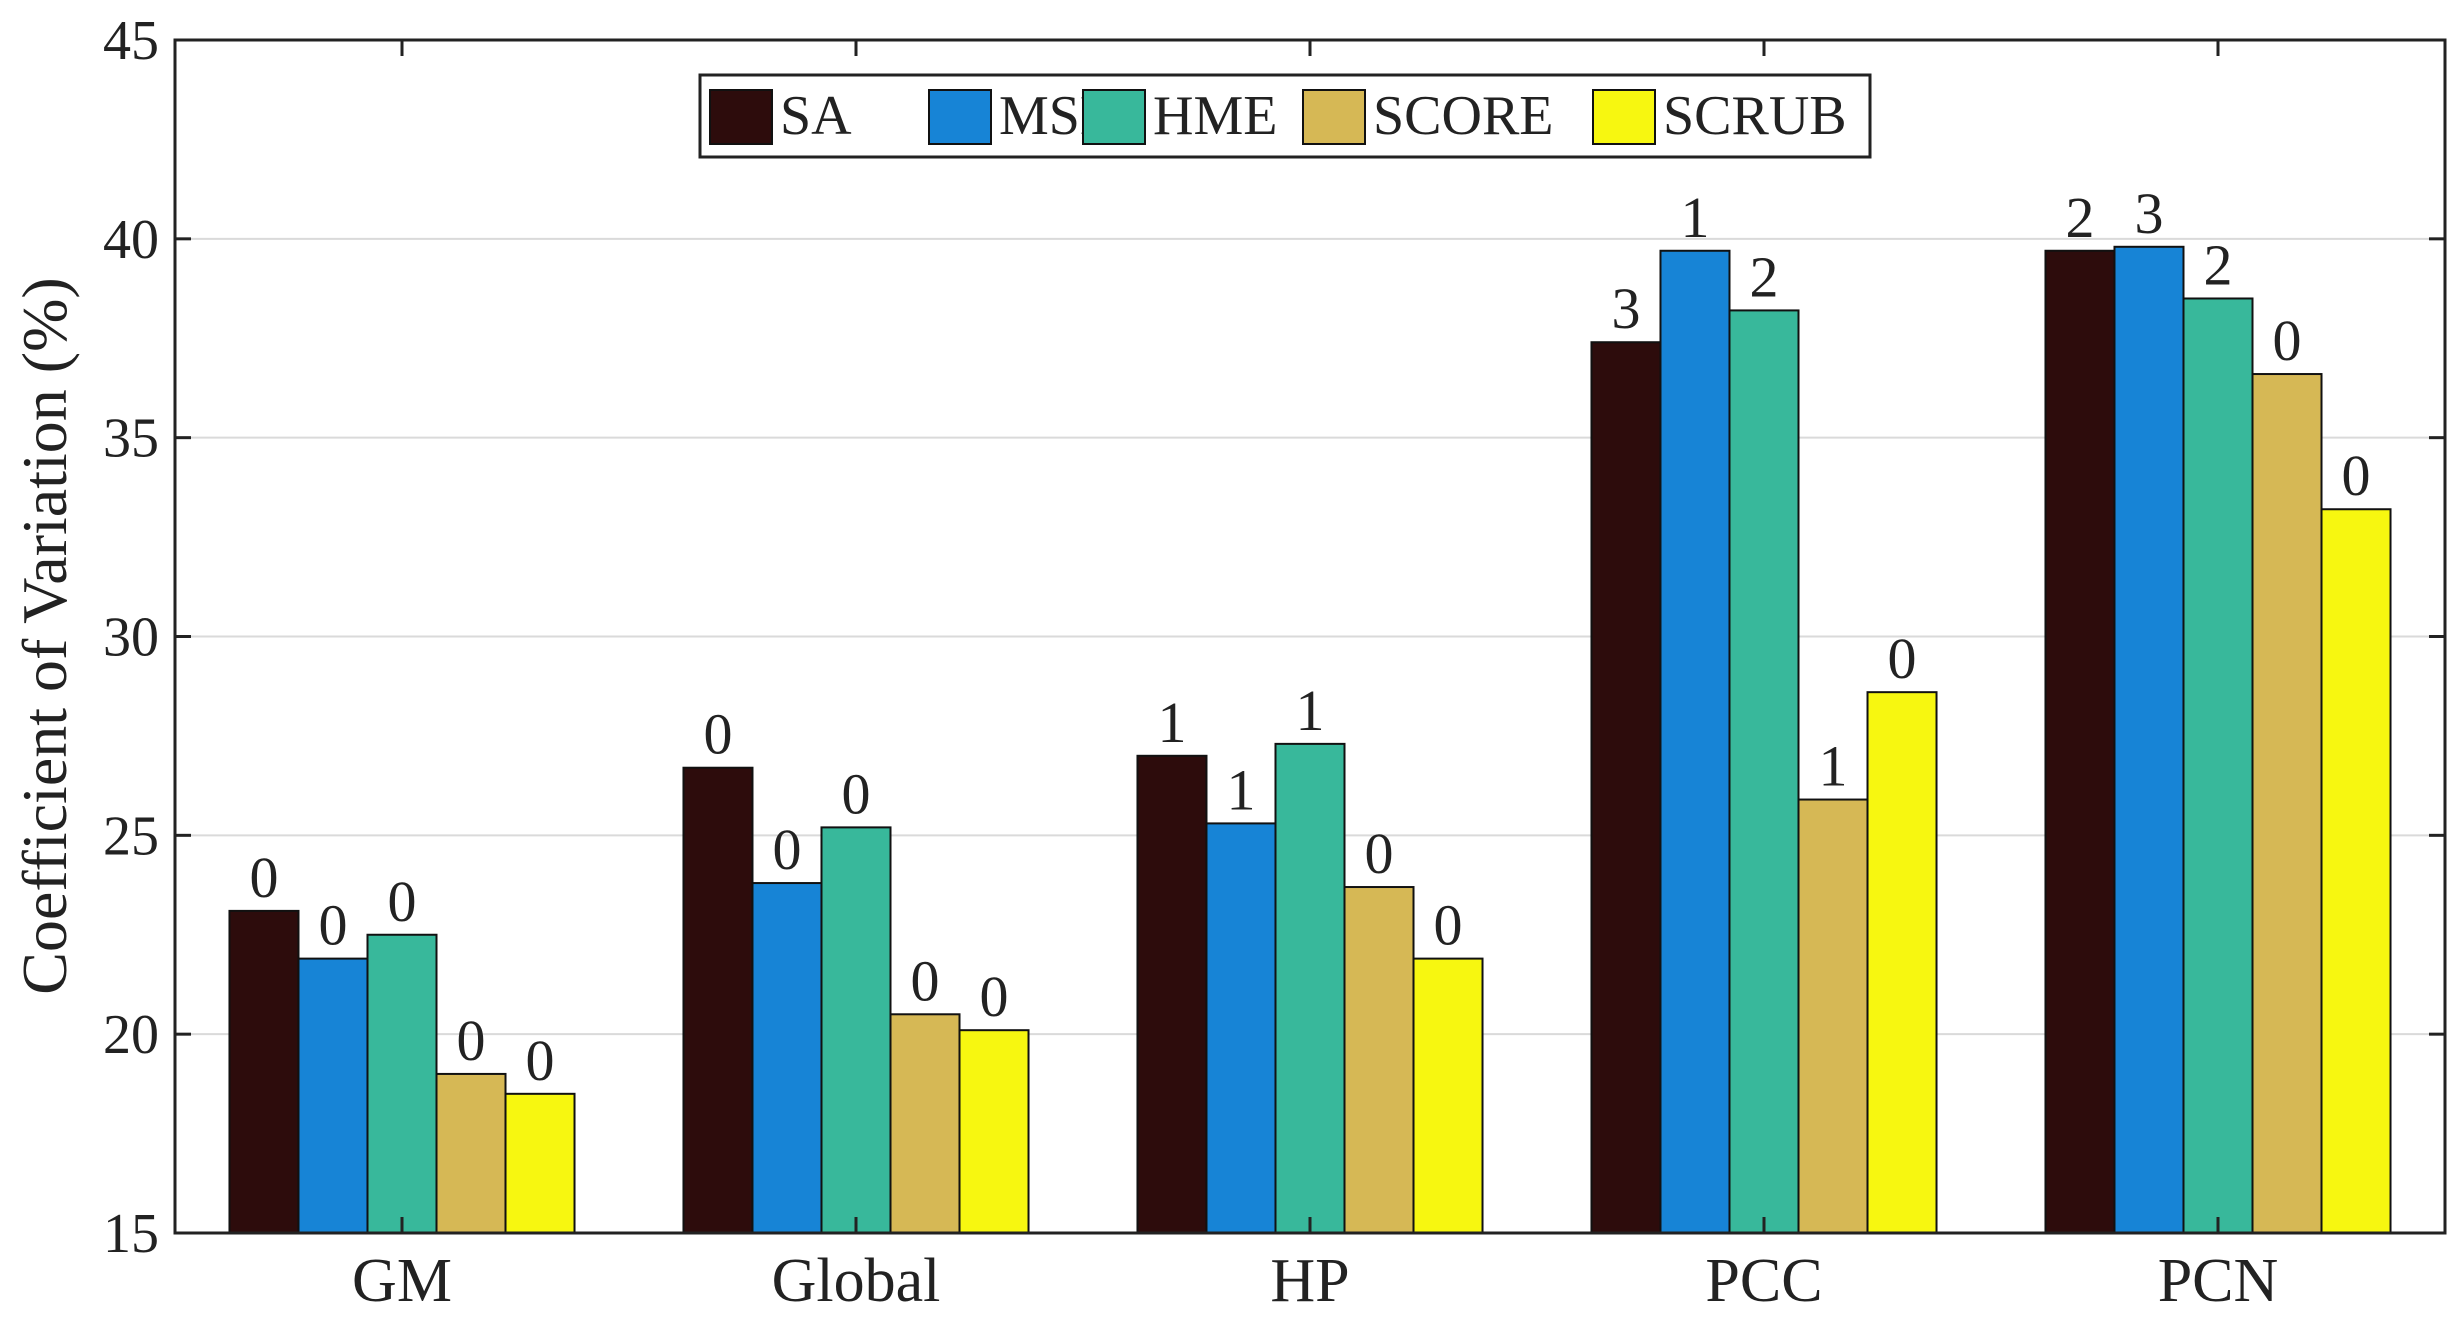 The image size is (2456, 1326). I want to click on bar-sa-hp, so click(1172, 994).